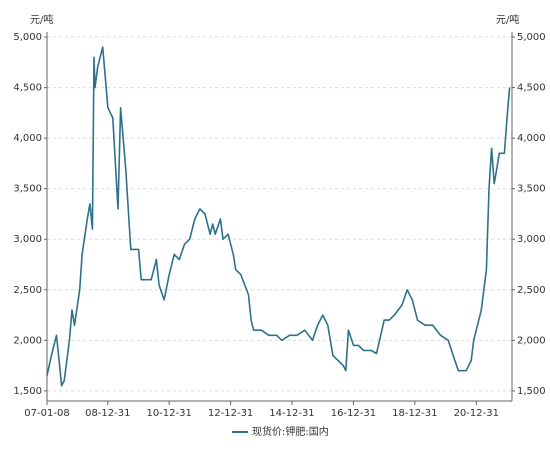 The width and height of the screenshot is (550, 455). What do you see at coordinates (507, 19) in the screenshot?
I see `y2-unit: 元/吨` at bounding box center [507, 19].